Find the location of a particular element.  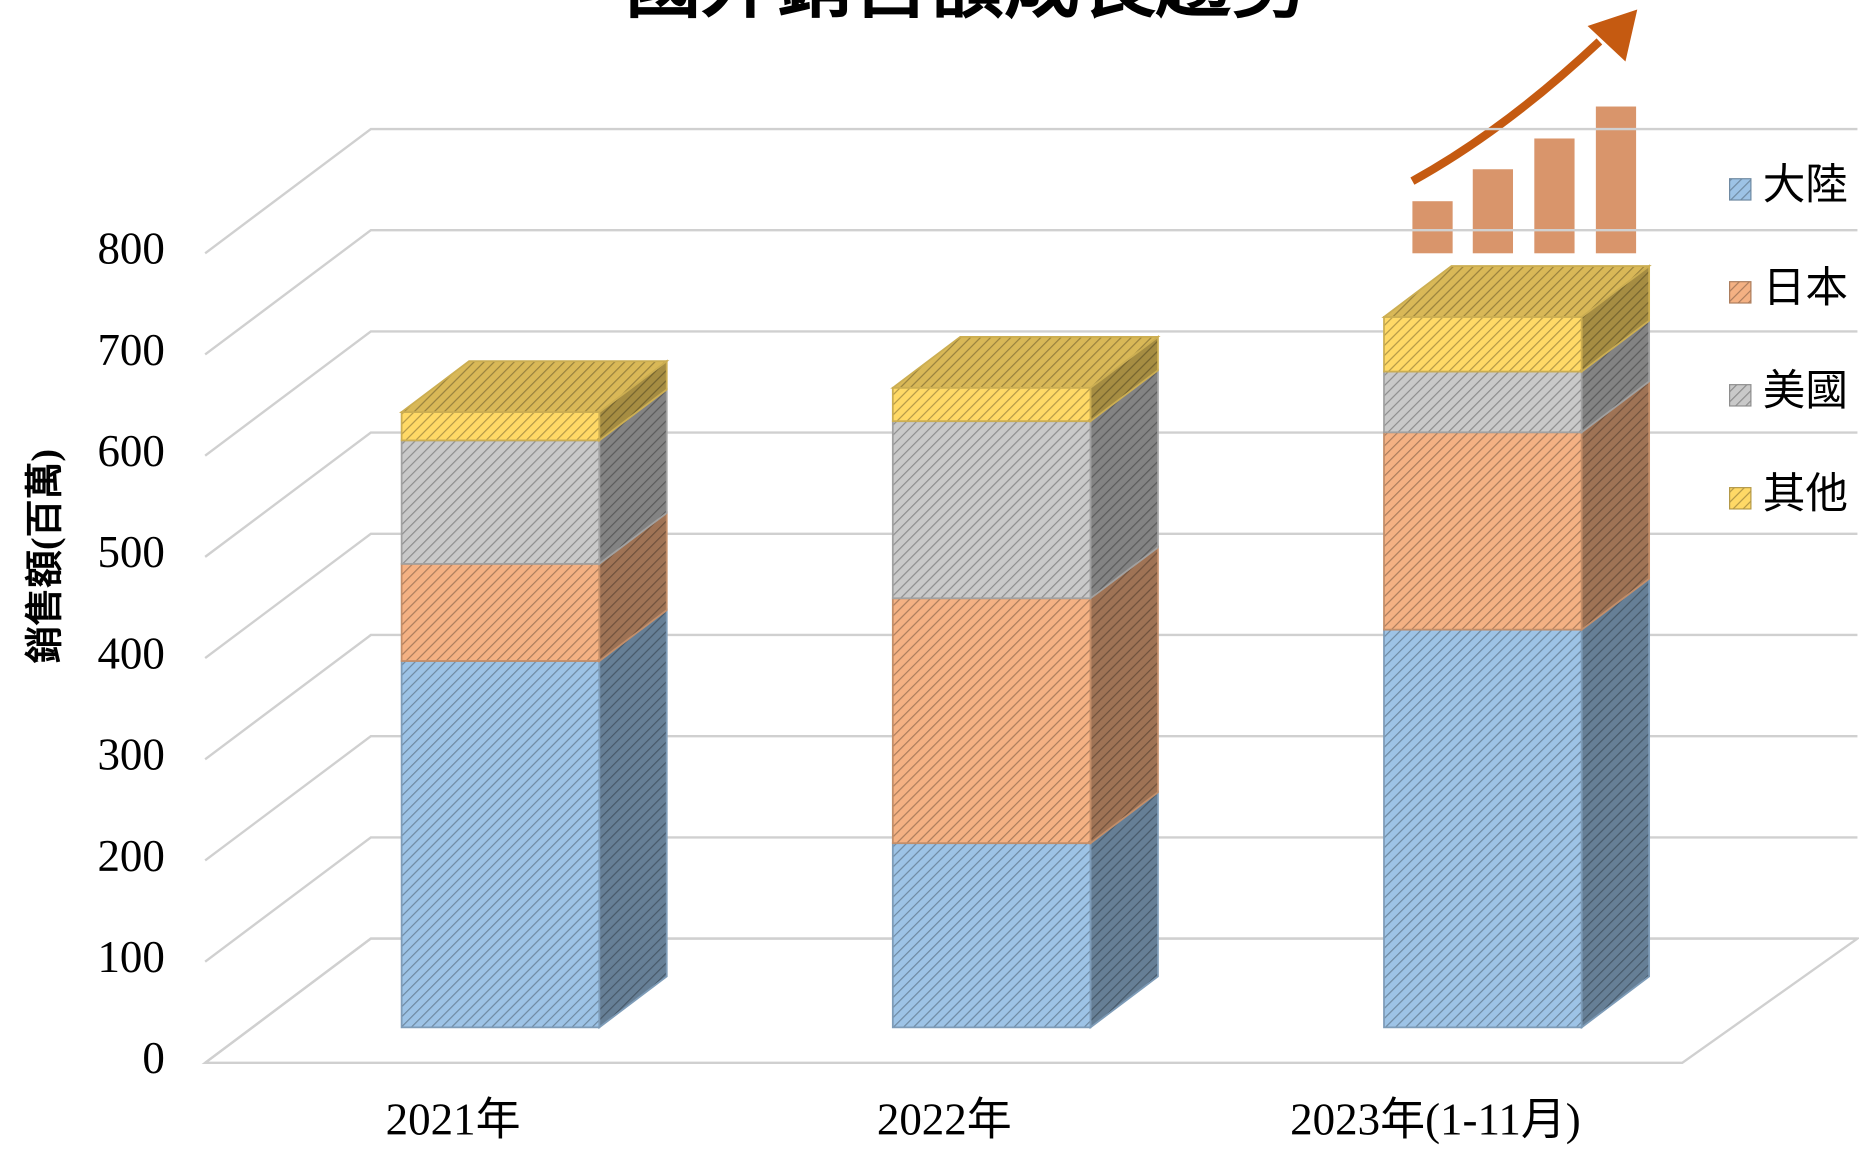

y-tick-label: 400 is located at coordinates (130, 653).